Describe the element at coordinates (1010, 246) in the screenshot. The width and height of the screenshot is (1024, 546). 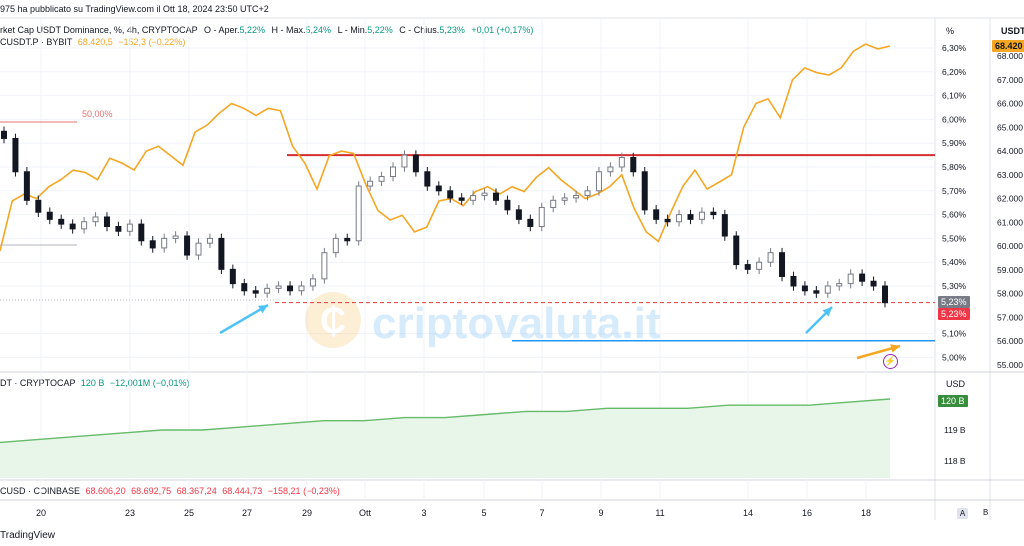
I see `usdt-tick-label: 60.000` at that location.